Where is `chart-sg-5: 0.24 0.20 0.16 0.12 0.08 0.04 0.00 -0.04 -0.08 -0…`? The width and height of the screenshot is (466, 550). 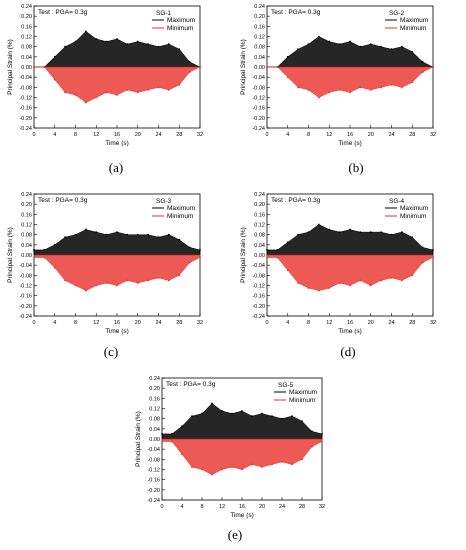 chart-sg-5: 0.24 0.20 0.16 0.12 0.08 0.04 0.00 -0.04 -0.08 -0… is located at coordinates (230, 447).